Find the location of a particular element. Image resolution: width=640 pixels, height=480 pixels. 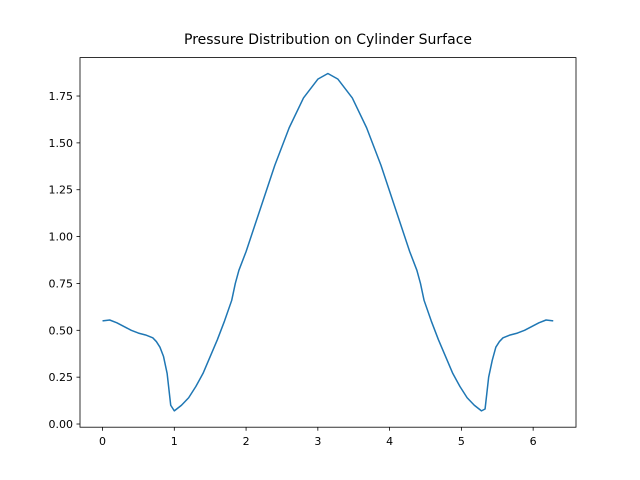

y-tick-label: 1.00 is located at coordinates (61, 237).